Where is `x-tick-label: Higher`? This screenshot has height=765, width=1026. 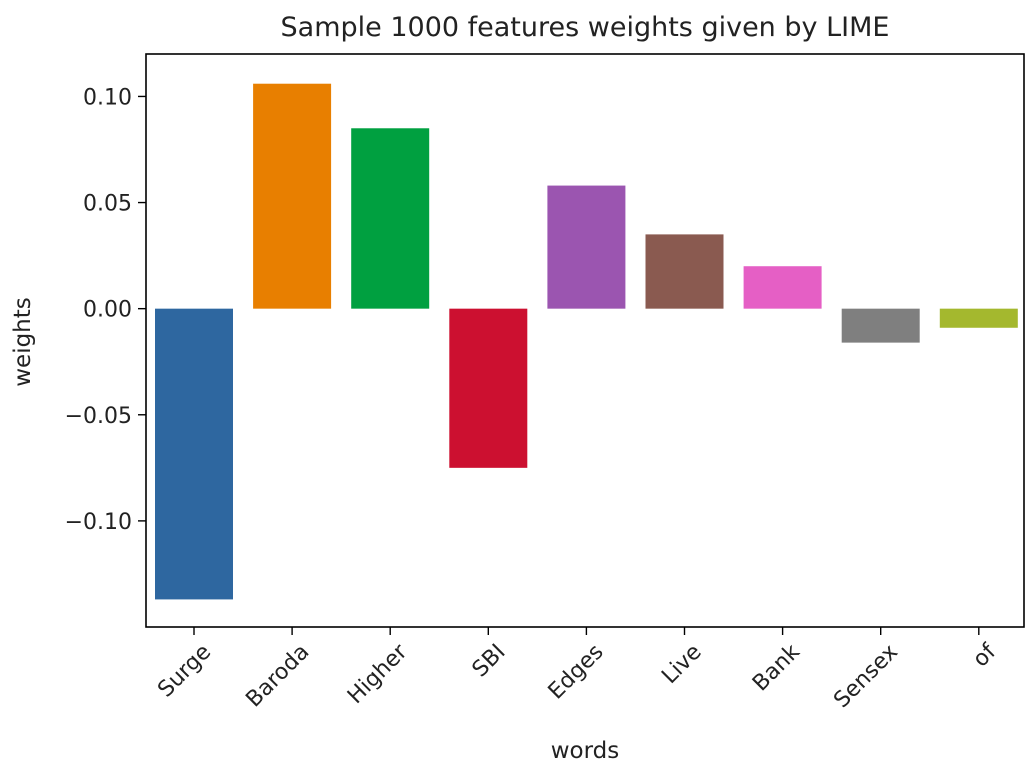 x-tick-label: Higher is located at coordinates (378, 674).